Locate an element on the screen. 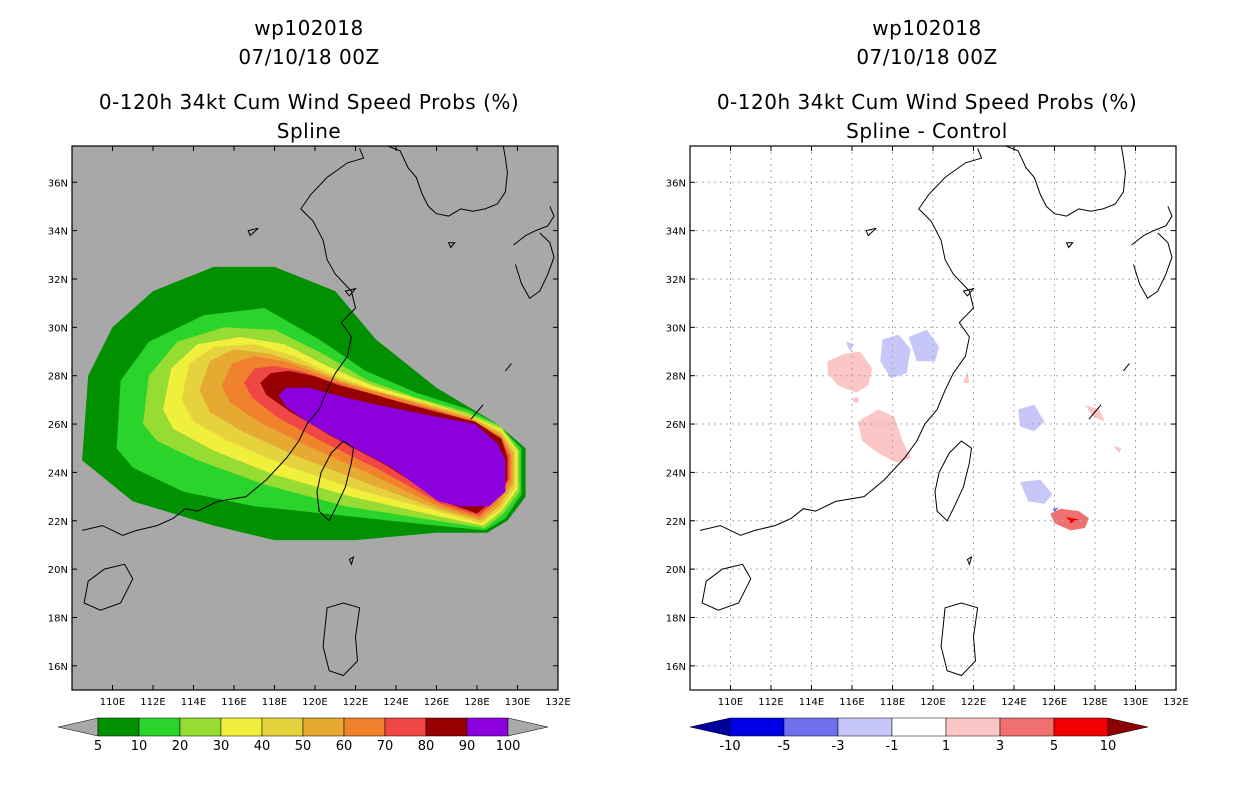 This screenshot has width=1236, height=800. x-tick-label: 122E is located at coordinates (355, 702).